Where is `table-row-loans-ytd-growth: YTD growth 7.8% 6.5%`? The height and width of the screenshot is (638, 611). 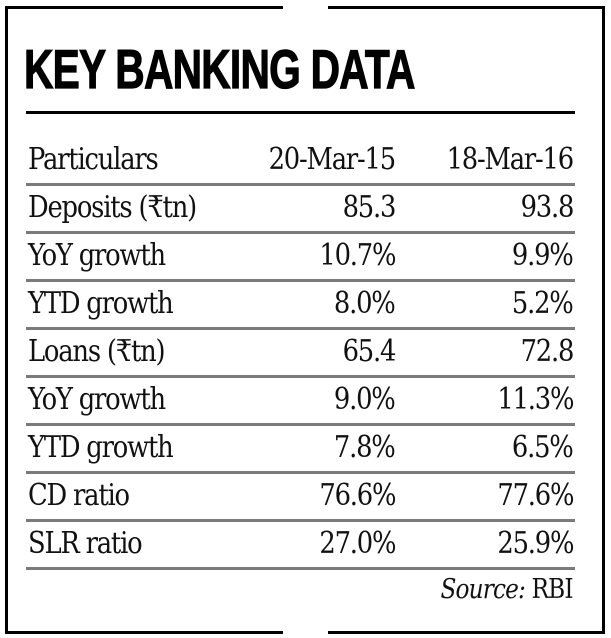
table-row-loans-ytd-growth: YTD growth 7.8% 6.5% is located at coordinates (300, 450).